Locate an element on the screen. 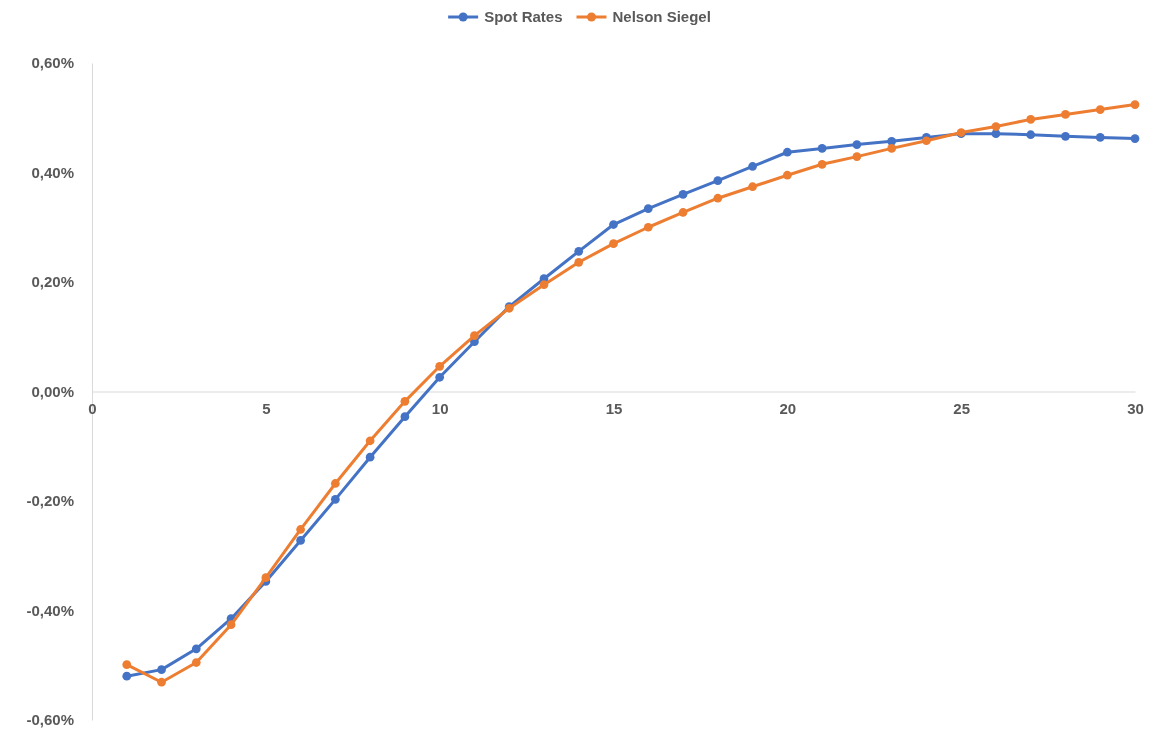 The image size is (1159, 735). x-tick-label: 0 is located at coordinates (92, 409).